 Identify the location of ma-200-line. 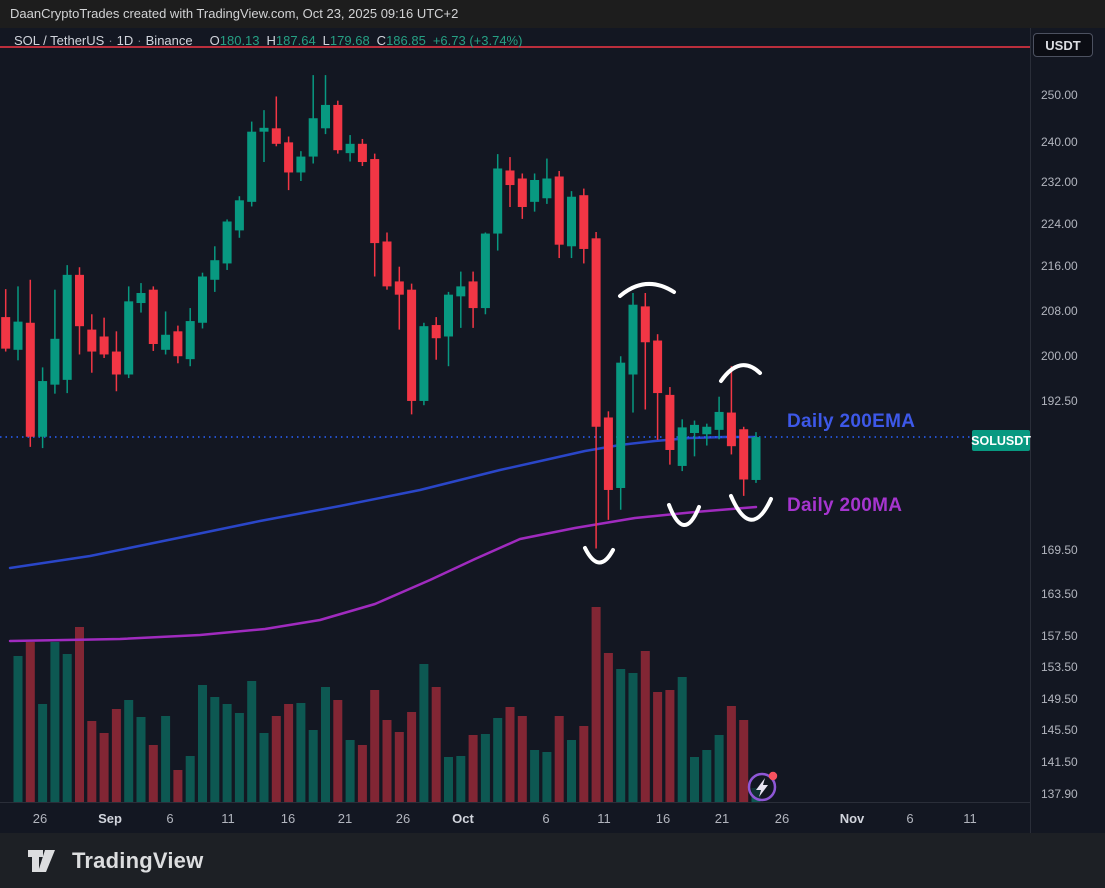
(383, 574).